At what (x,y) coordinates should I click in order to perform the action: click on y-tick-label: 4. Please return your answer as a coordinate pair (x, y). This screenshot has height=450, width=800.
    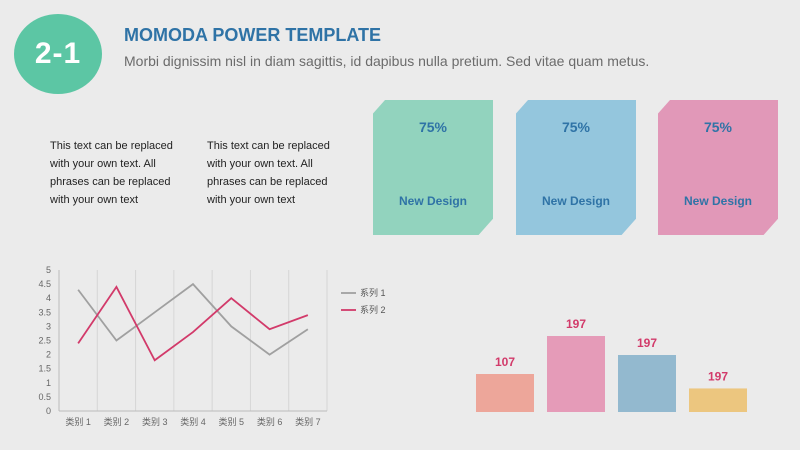
    Looking at the image, I should click on (48, 298).